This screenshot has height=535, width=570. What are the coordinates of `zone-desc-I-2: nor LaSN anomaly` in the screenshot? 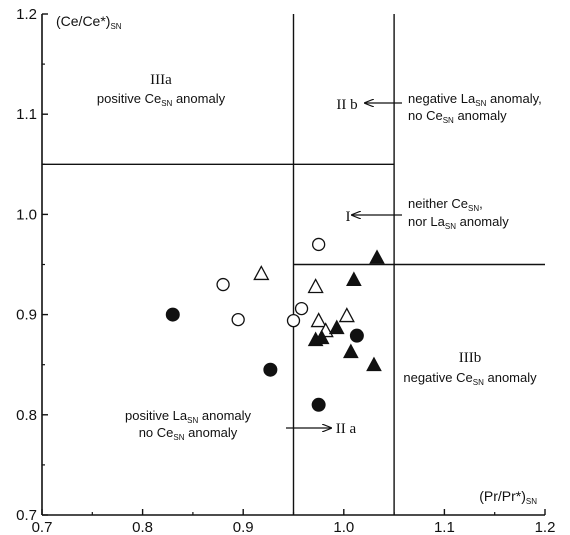 It's located at (458, 222).